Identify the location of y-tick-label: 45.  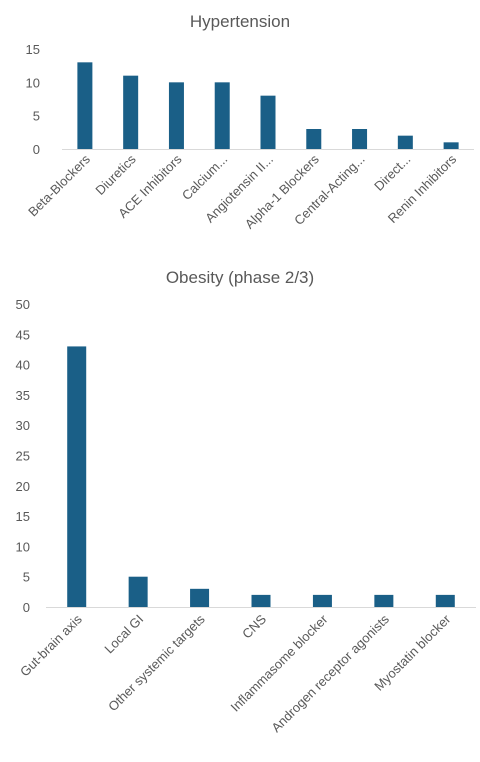
(23, 334).